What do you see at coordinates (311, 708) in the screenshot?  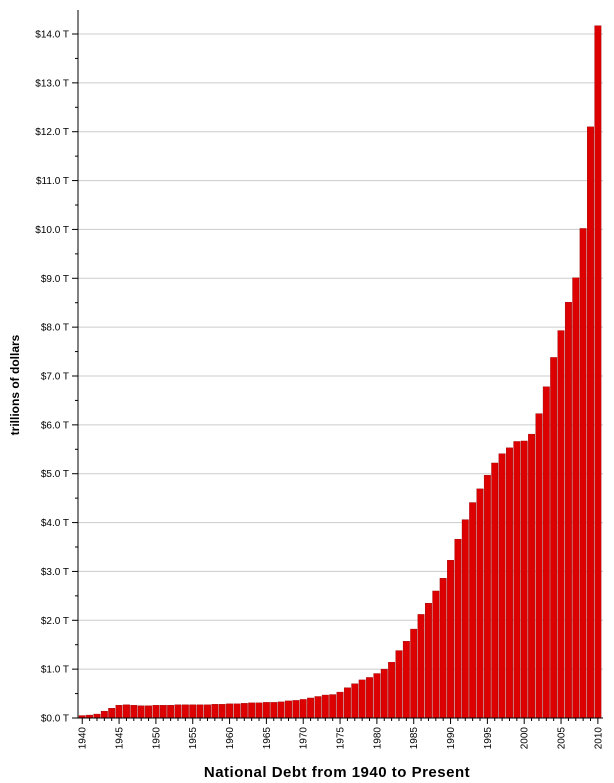 I see `bar-1971` at bounding box center [311, 708].